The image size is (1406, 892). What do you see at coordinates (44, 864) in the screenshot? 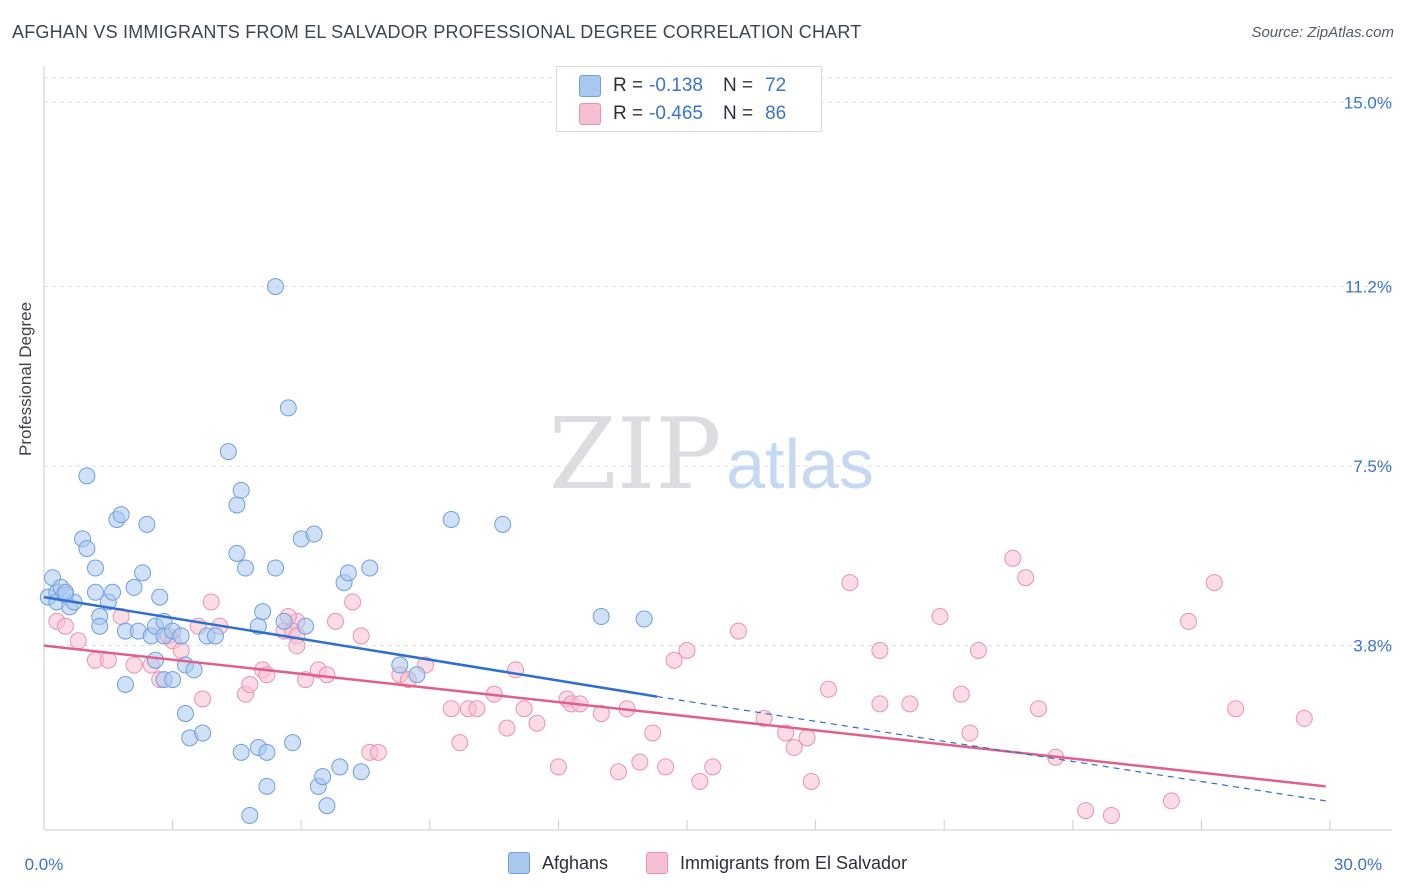
I see `x-tick-label: 0.0%` at bounding box center [44, 864].